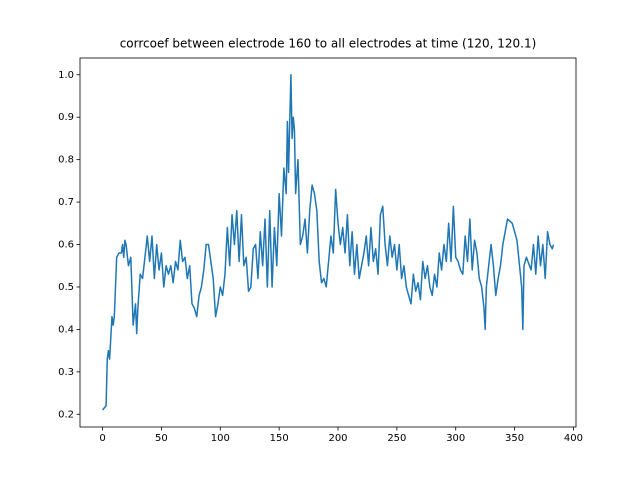 The image size is (640, 480). I want to click on y-tick-label: 0.4, so click(66, 329).